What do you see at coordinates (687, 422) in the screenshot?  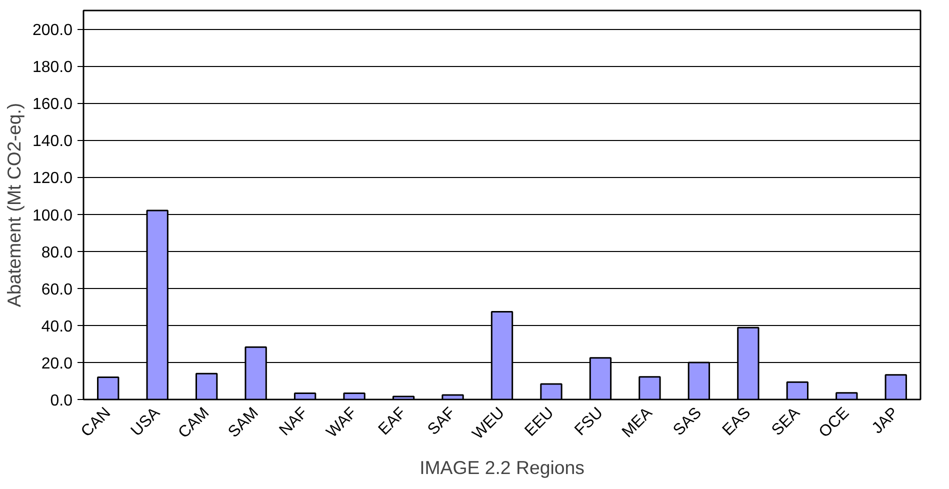 I see `x-tick-label: SAS` at bounding box center [687, 422].